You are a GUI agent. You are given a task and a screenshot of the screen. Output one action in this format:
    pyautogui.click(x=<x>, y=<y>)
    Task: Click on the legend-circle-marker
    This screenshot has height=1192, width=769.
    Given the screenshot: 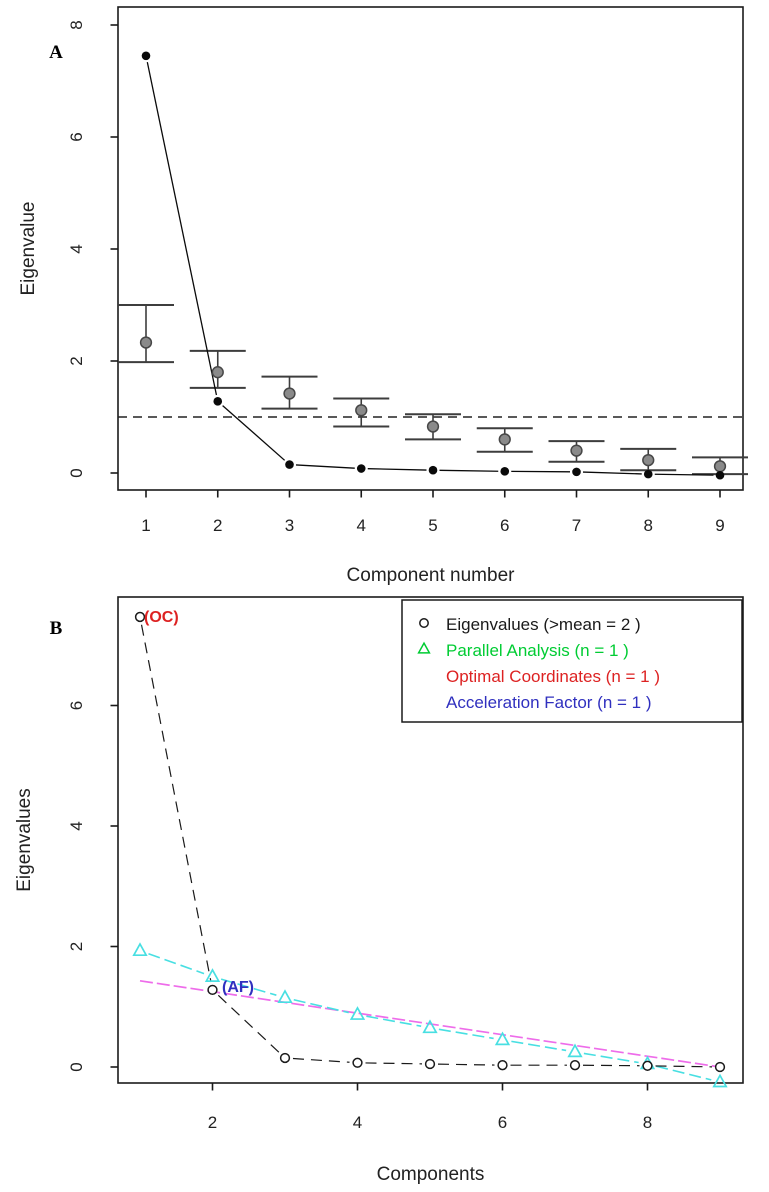 What is the action you would take?
    pyautogui.click(x=424, y=623)
    